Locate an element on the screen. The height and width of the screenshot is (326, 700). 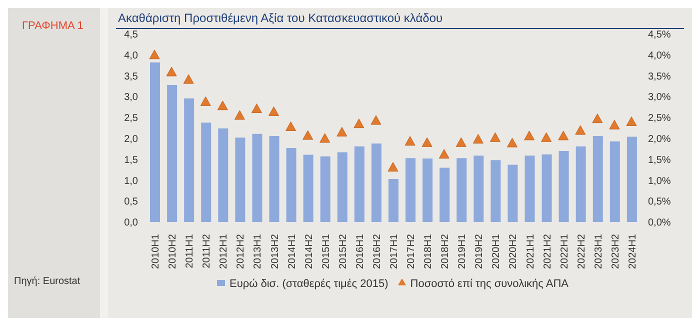
x-tick-label: 2014H2 is located at coordinates (309, 252).